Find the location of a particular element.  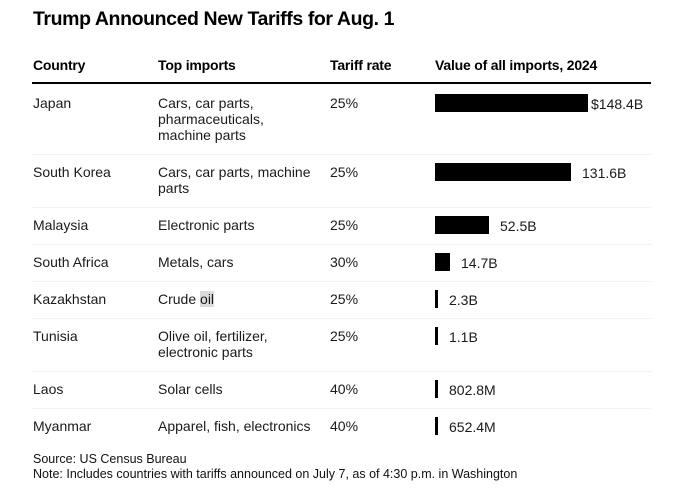

value-label: 52.5B is located at coordinates (518, 226).